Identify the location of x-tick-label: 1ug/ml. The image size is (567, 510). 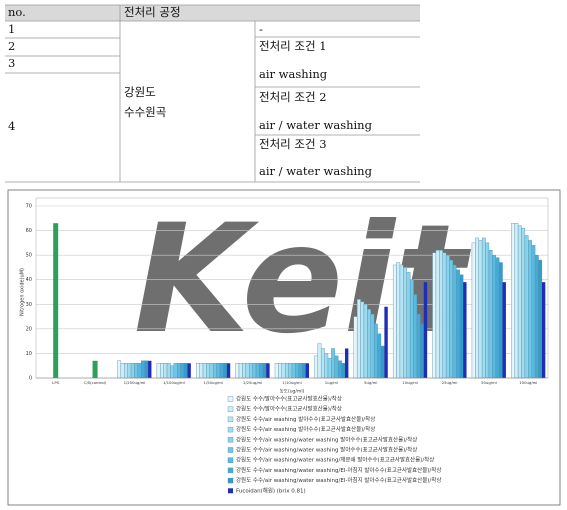
(331, 382).